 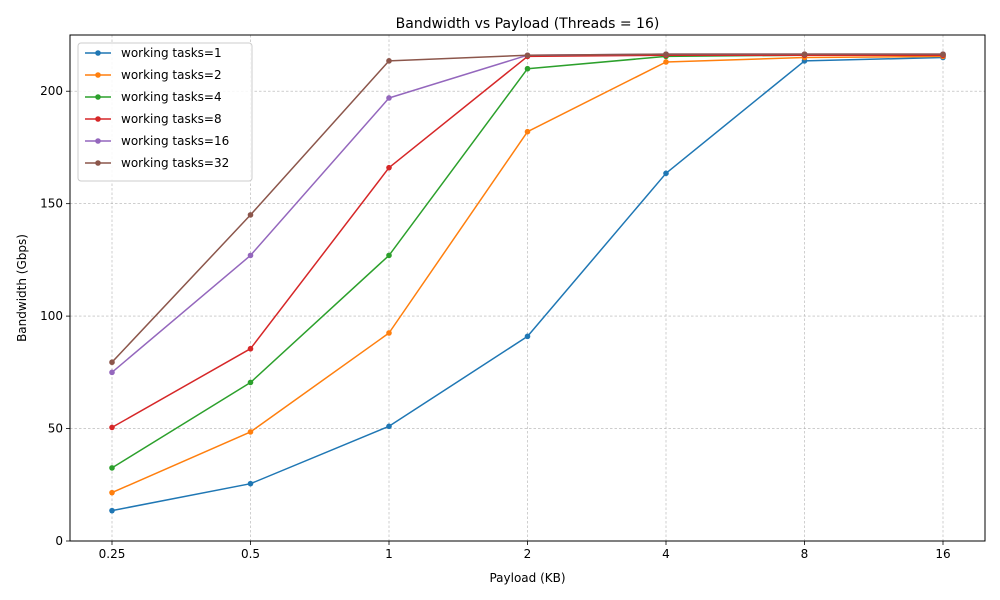 I want to click on y-axis-ticks: 0 50 100 150 200, so click(x=55, y=316).